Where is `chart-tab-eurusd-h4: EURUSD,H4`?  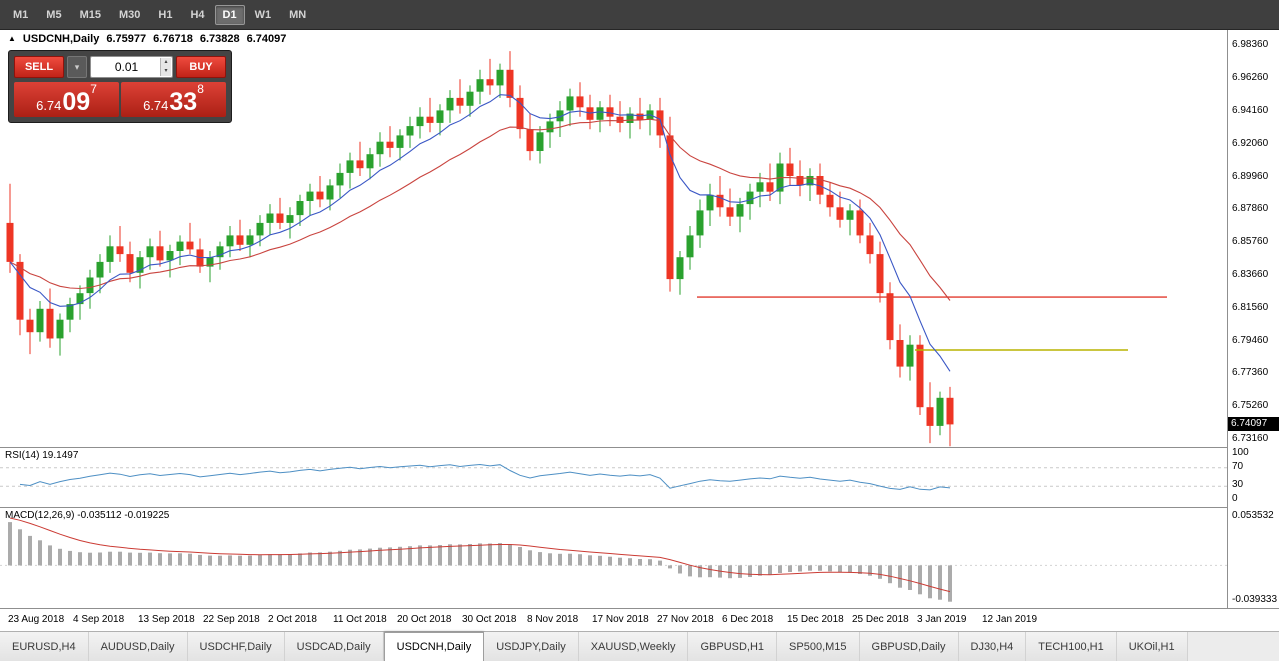
chart-tab-eurusd-h4: EURUSD,H4 is located at coordinates (44, 646).